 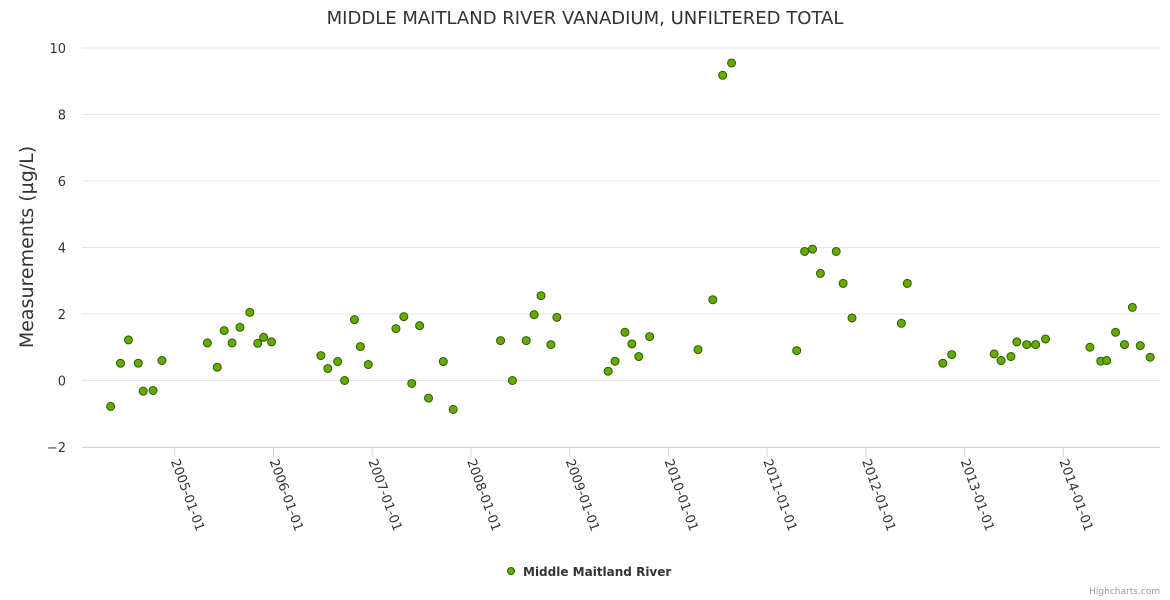 What do you see at coordinates (62, 249) in the screenshot?
I see `y-tick-label: 4` at bounding box center [62, 249].